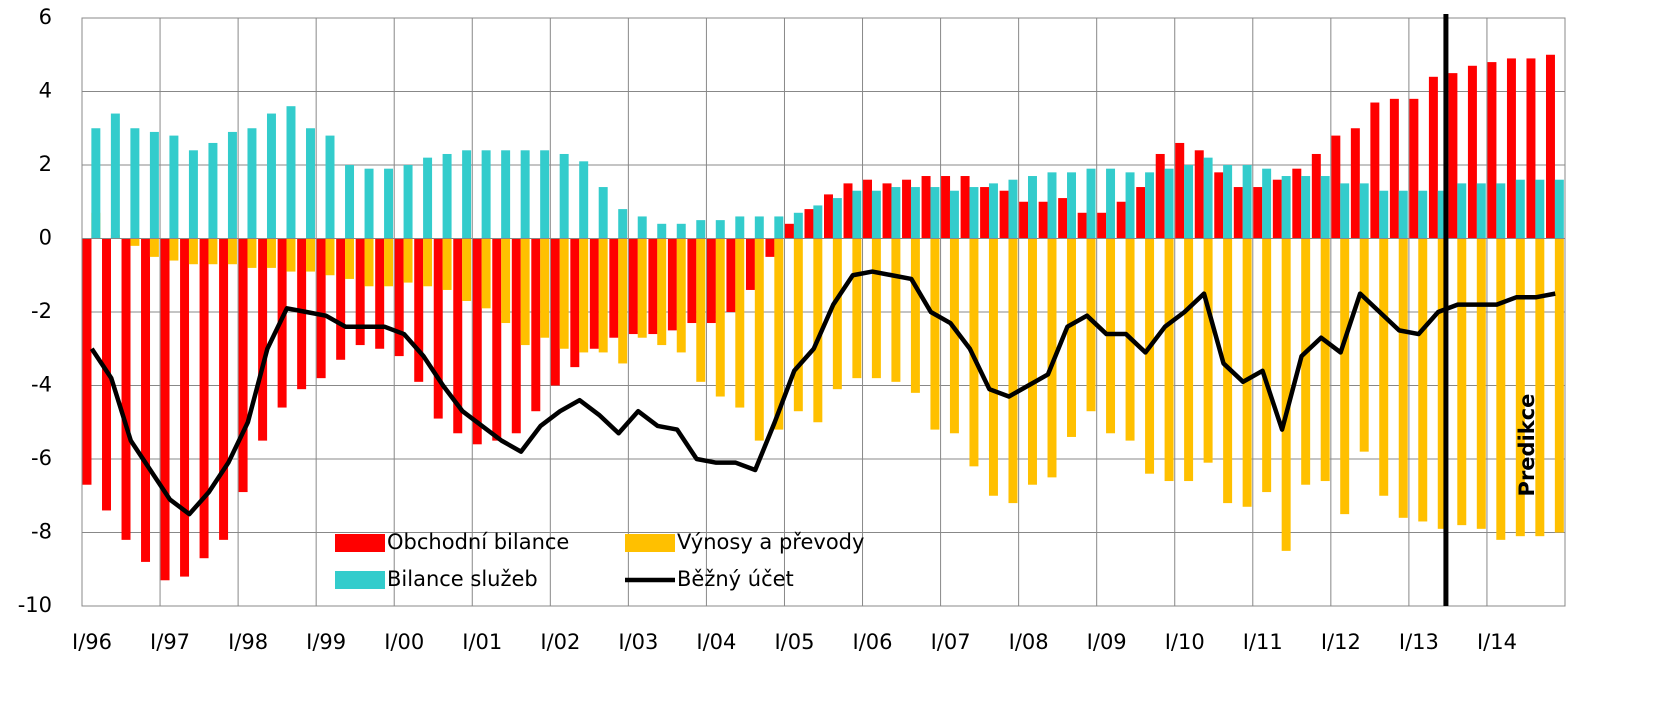 This screenshot has height=711, width=1679. Describe the element at coordinates (41, 385) in the screenshot. I see `y-tick-label: -4` at that location.